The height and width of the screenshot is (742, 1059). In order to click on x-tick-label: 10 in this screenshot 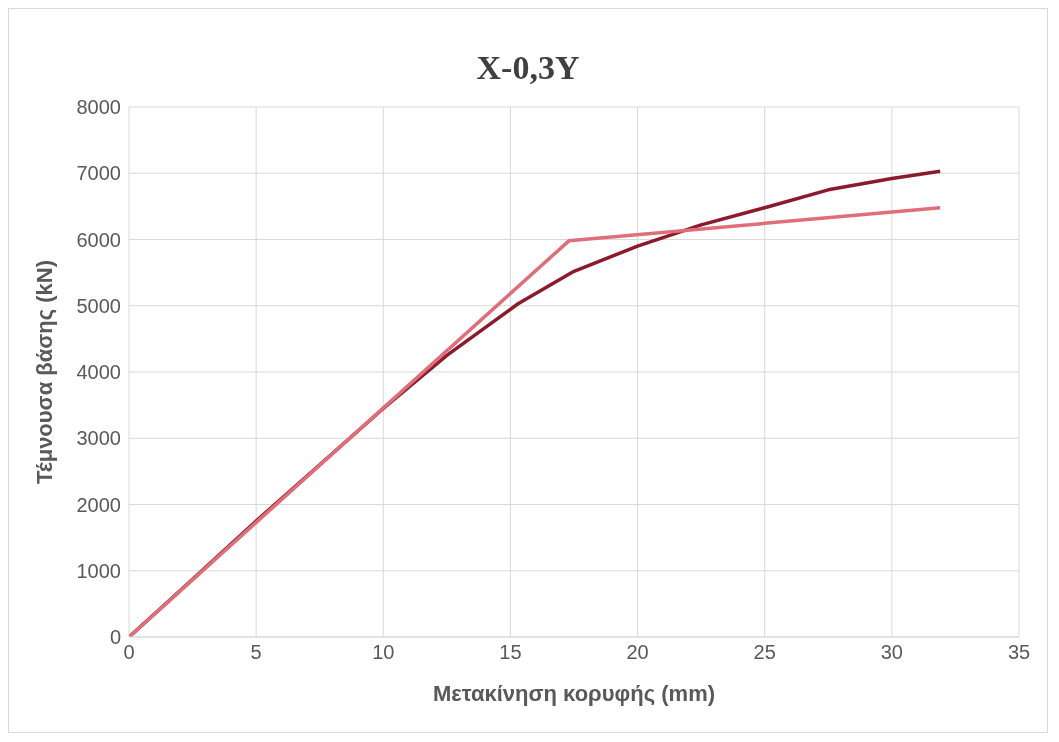, I will do `click(383, 652)`.